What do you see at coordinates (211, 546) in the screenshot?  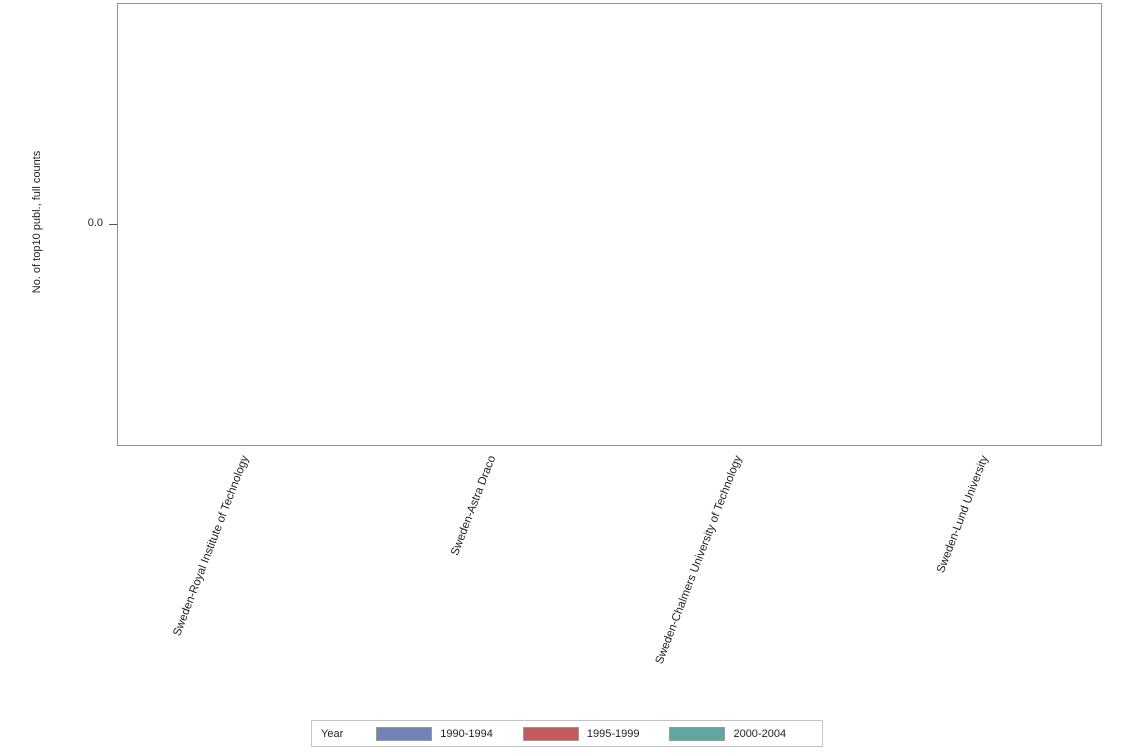 I see `x-category-label: Sweden-Royal Institute of Technology` at bounding box center [211, 546].